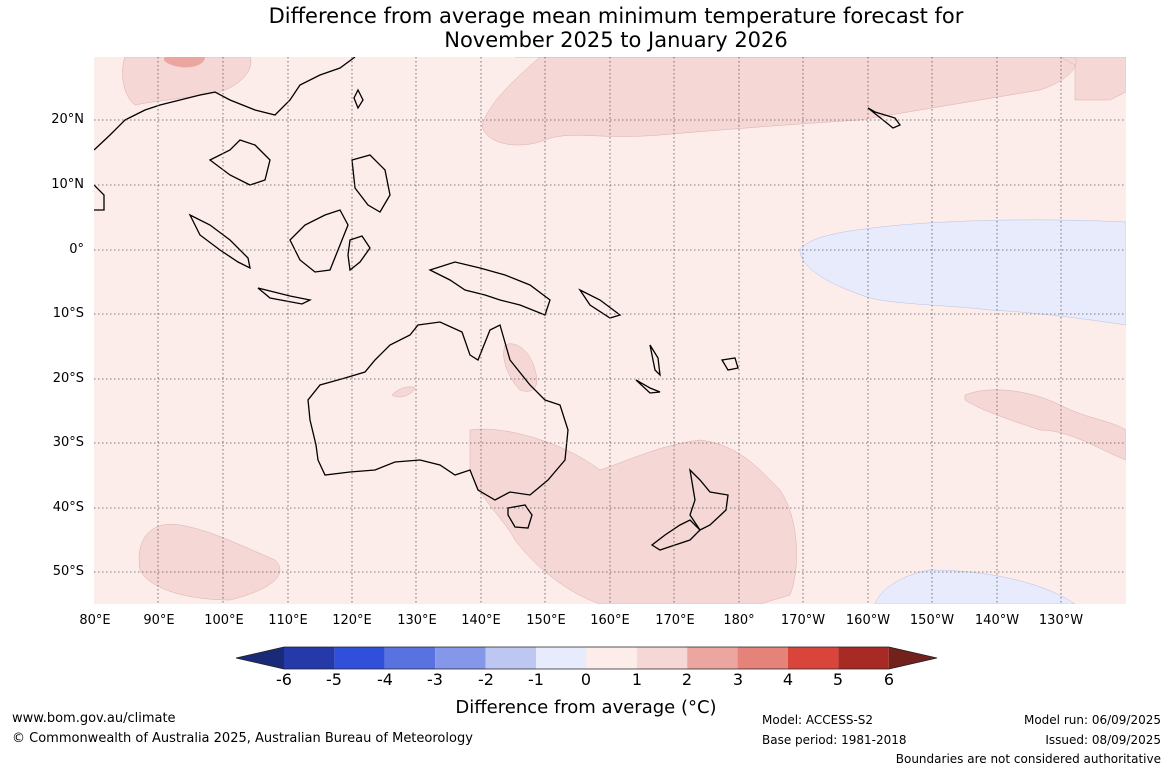 This screenshot has height=770, width=1173. I want to click on anomaly-minus1-to-0-regions, so click(962, 411).